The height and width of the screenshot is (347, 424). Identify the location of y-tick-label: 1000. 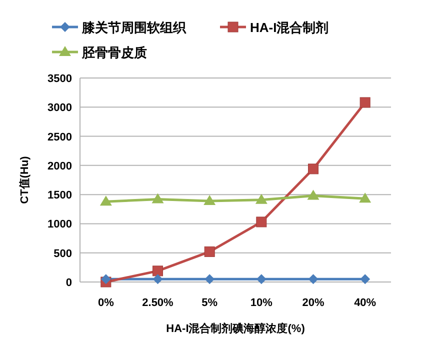
(60, 224).